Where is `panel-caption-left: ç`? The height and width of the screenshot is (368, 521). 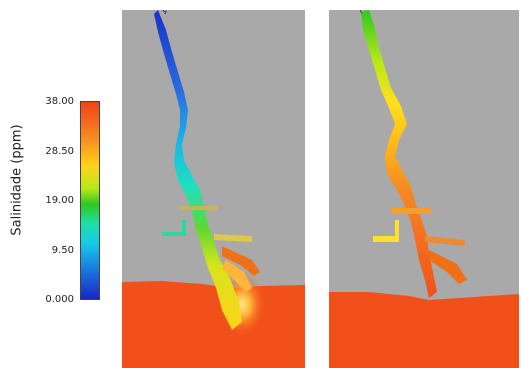 panel-caption-left: ç is located at coordinates (165, 12).